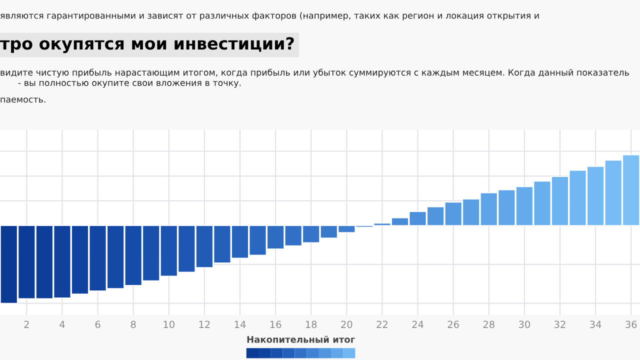 Image resolution: width=640 pixels, height=360 pixels. Describe the element at coordinates (596, 324) in the screenshot. I see `x-tick-label: 34` at that location.